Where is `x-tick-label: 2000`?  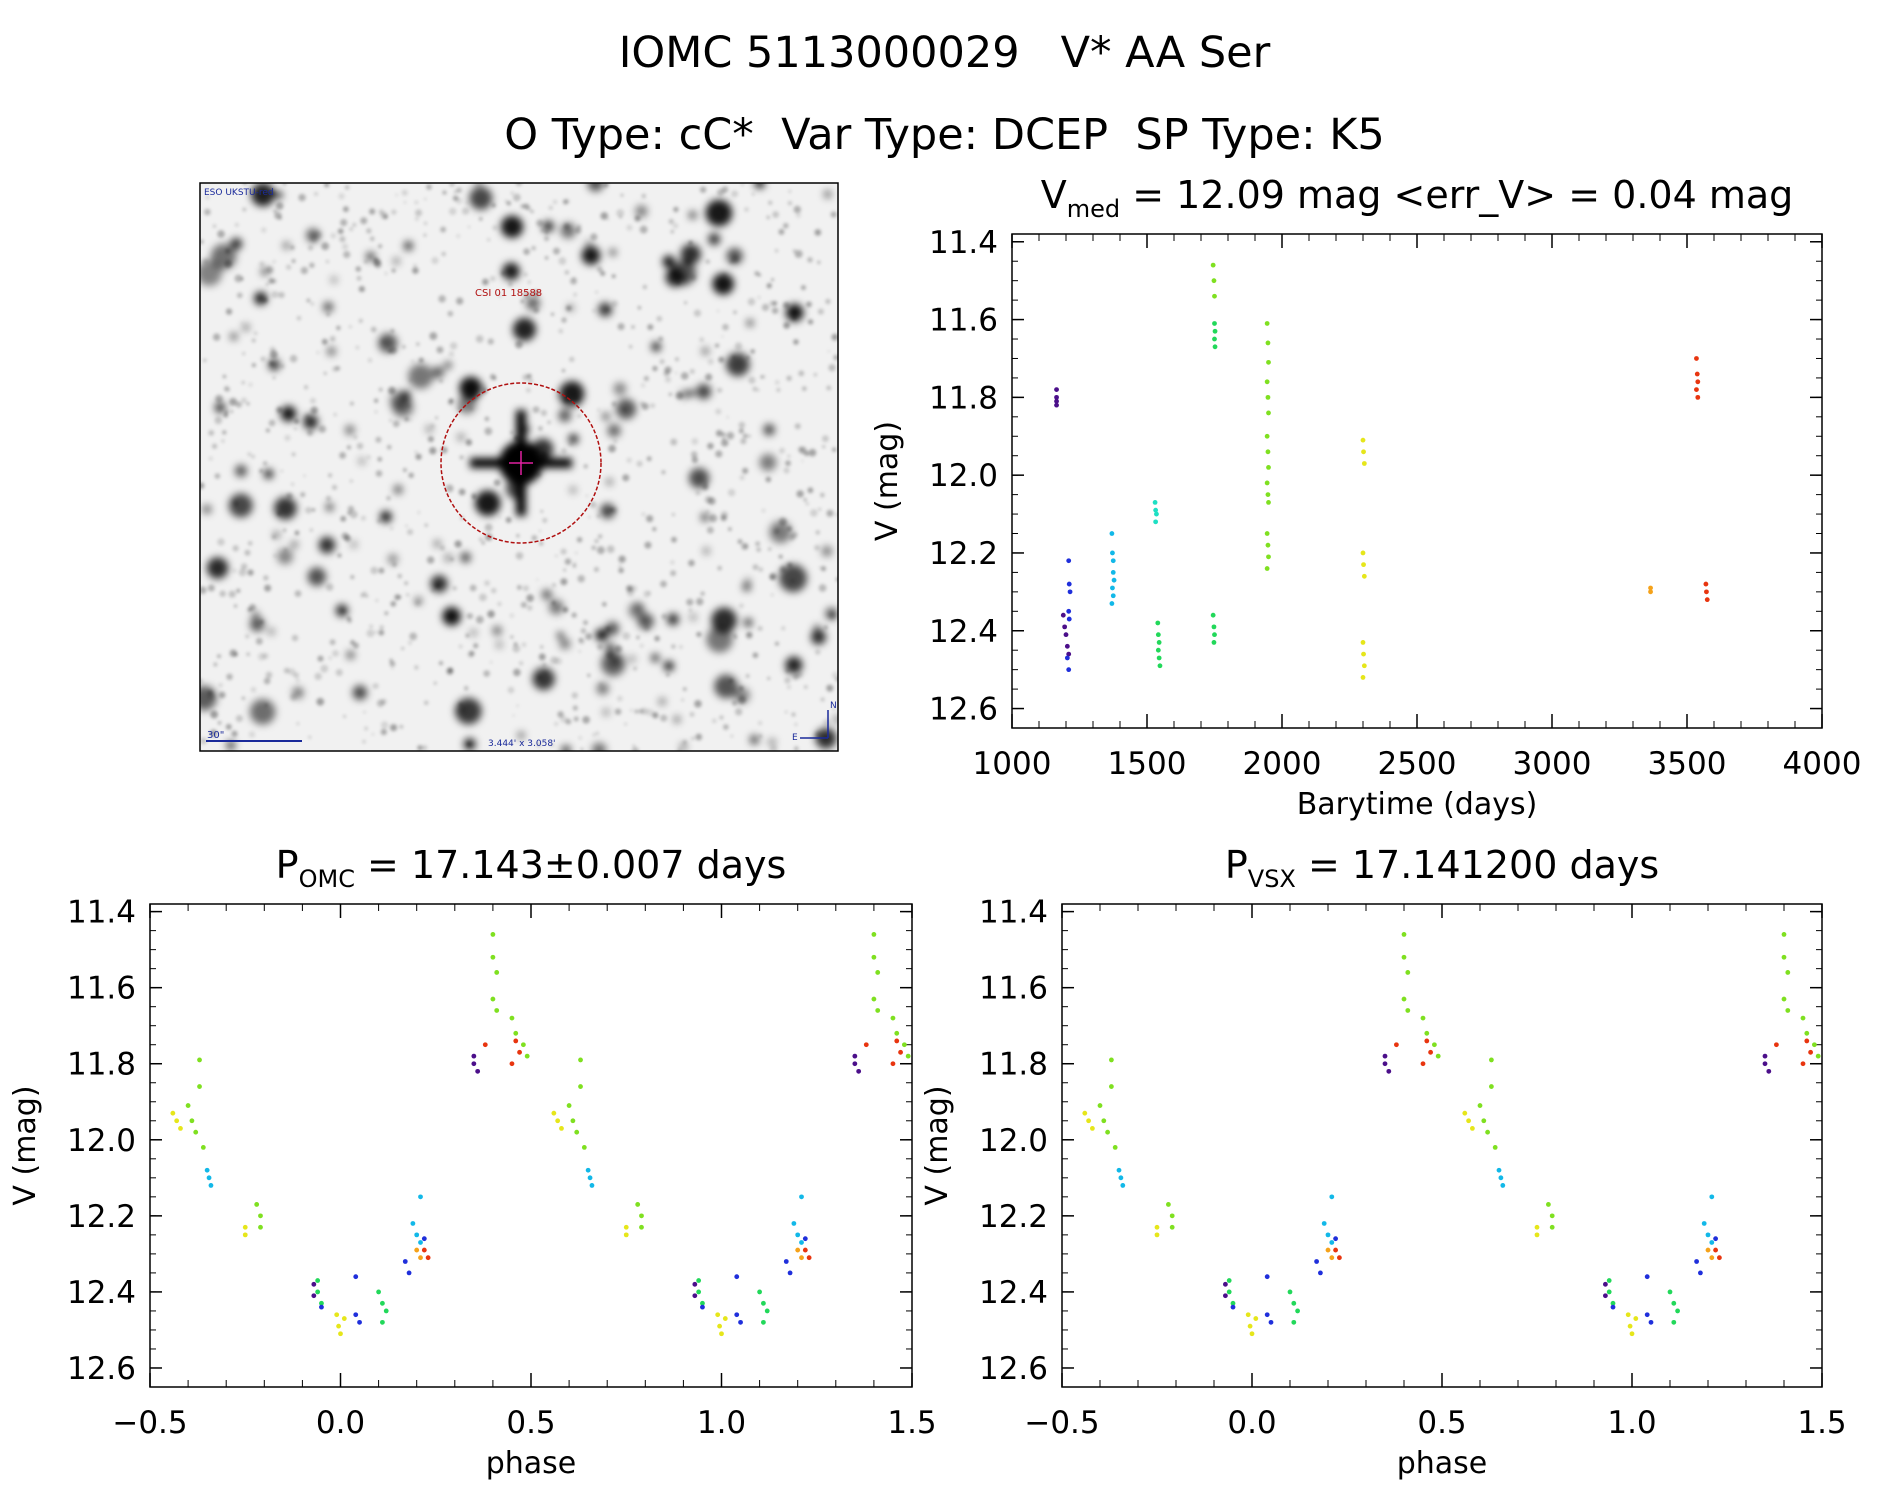
x-tick-label: 2000 is located at coordinates (1282, 764).